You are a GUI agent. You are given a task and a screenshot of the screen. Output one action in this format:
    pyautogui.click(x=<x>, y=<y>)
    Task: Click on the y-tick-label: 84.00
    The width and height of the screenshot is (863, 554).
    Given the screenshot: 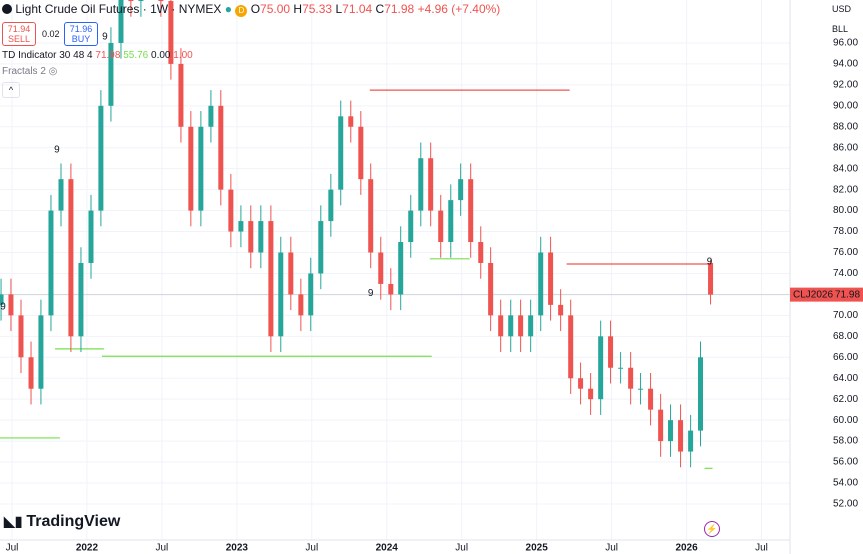 What is the action you would take?
    pyautogui.click(x=845, y=168)
    